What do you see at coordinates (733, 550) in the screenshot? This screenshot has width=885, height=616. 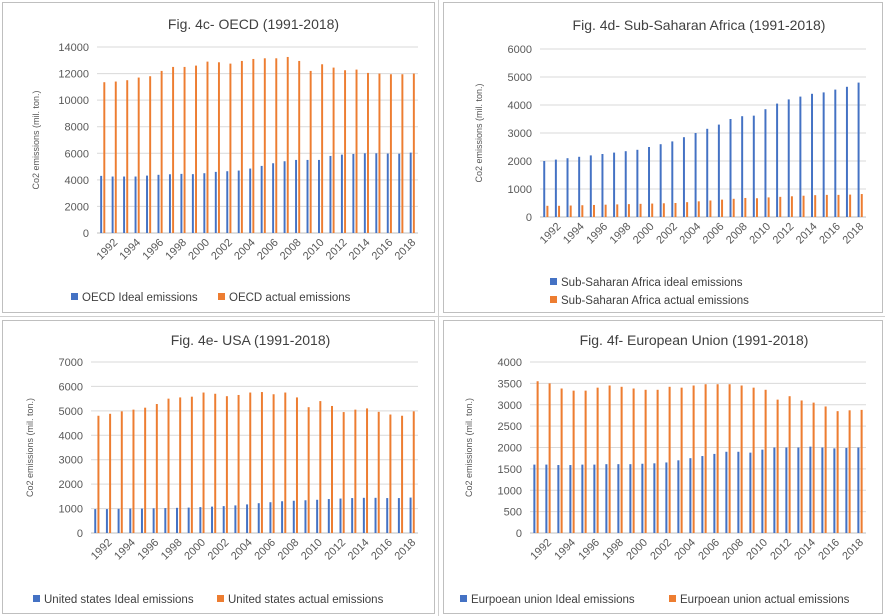 I see `x-tick-label: 2008` at bounding box center [733, 550].